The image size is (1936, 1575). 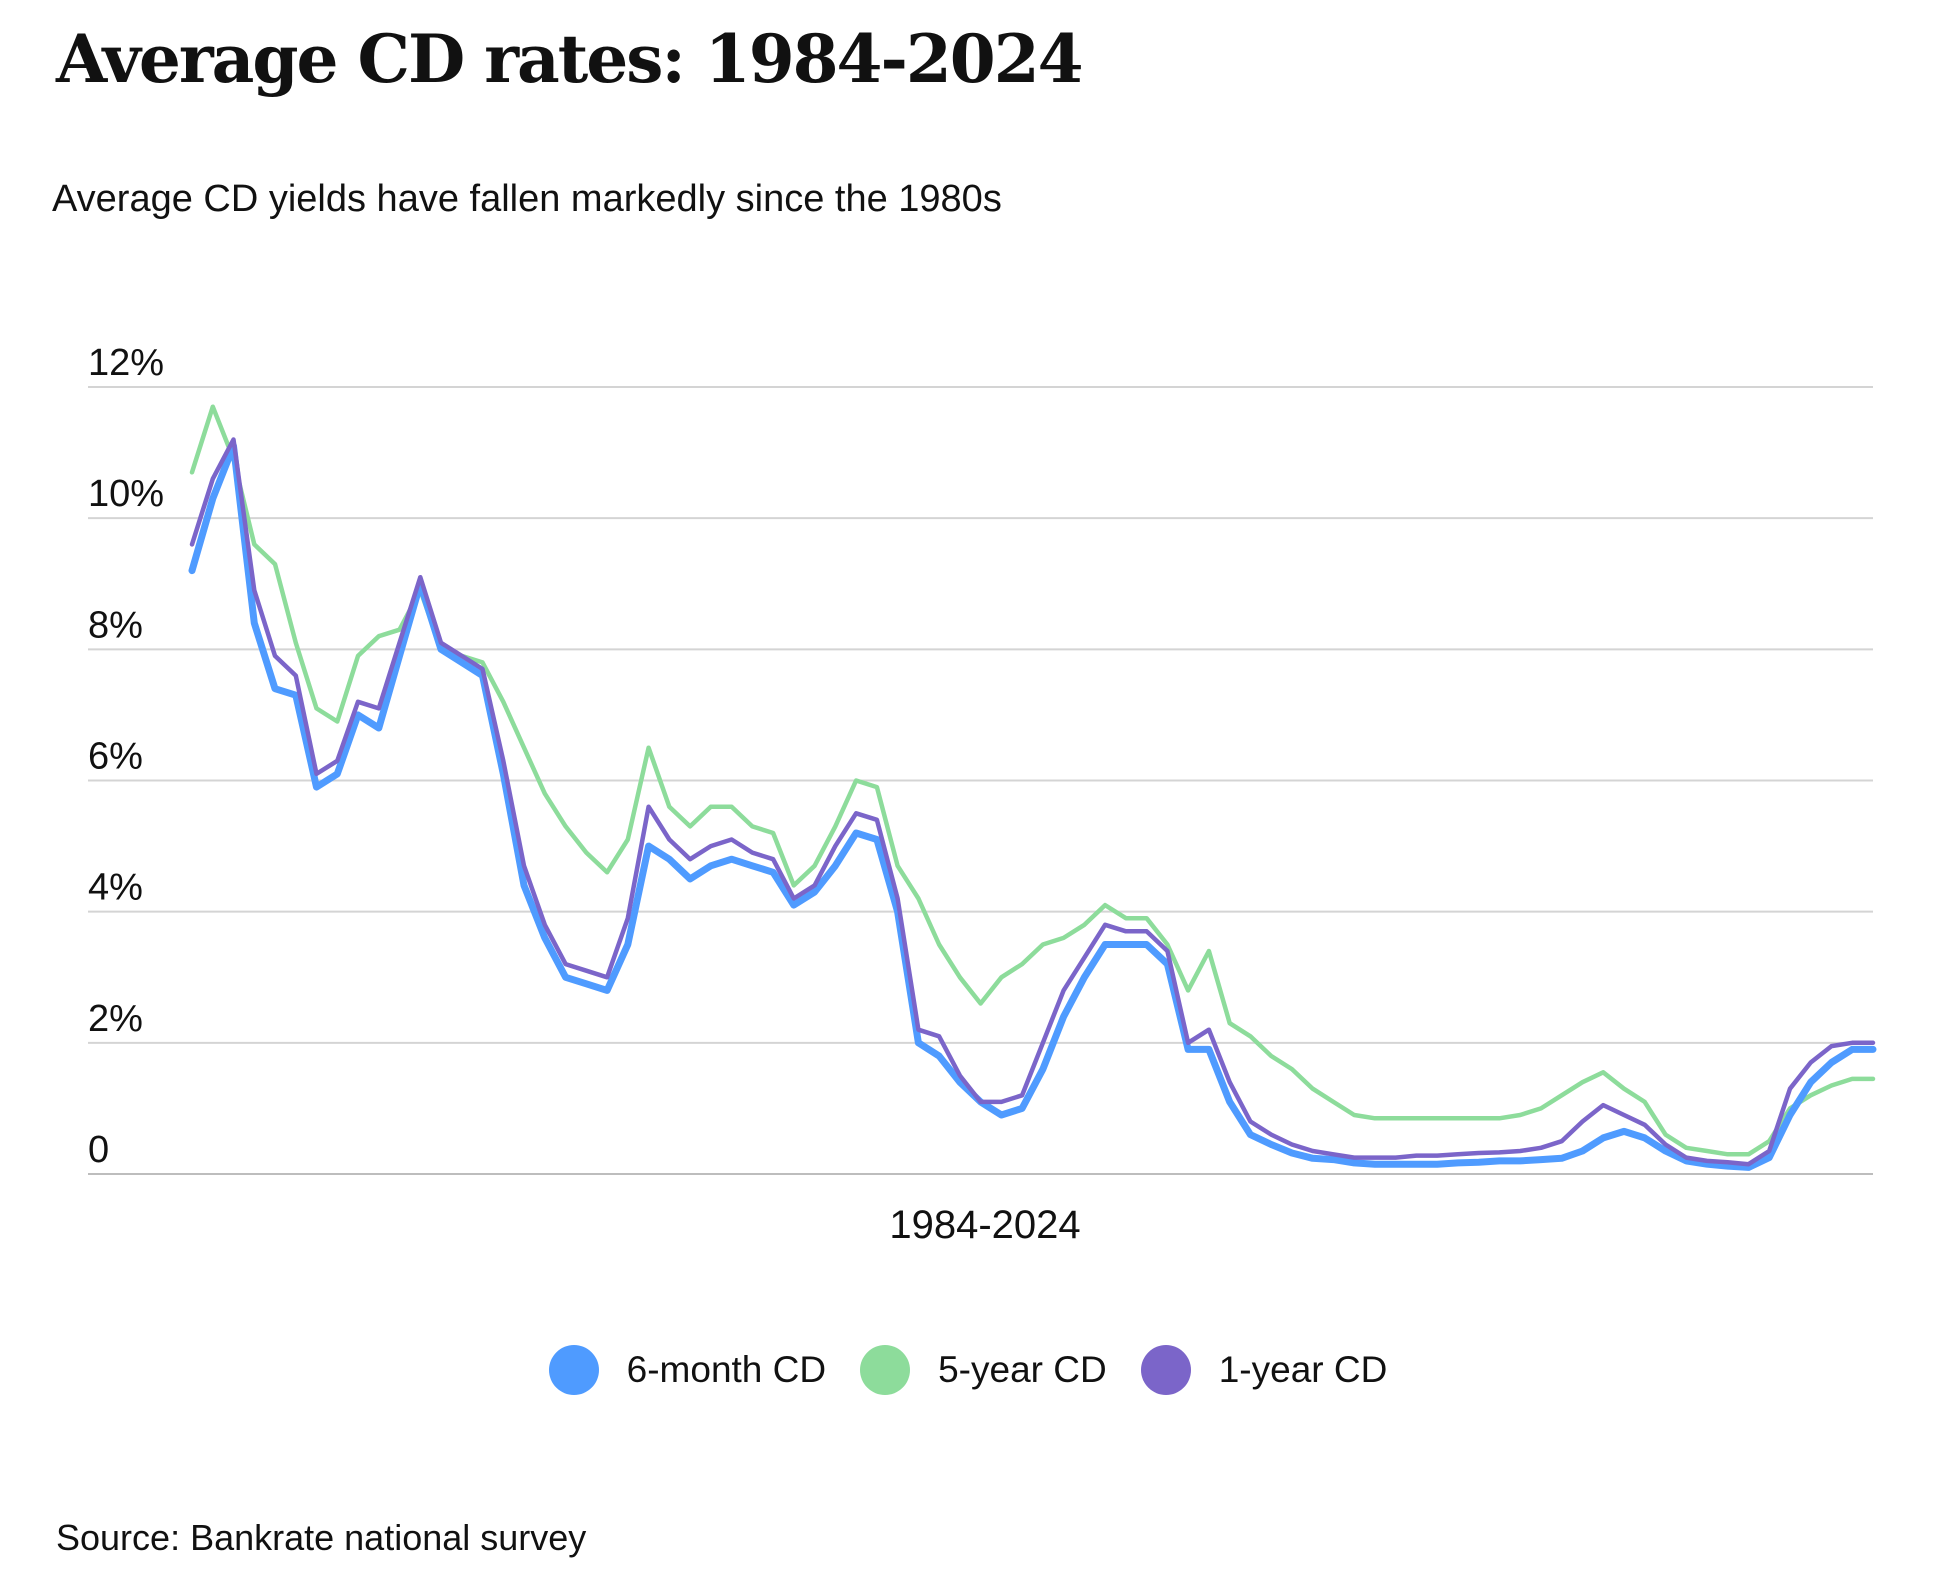 What do you see at coordinates (126, 494) in the screenshot?
I see `y-tick-label: 10%` at bounding box center [126, 494].